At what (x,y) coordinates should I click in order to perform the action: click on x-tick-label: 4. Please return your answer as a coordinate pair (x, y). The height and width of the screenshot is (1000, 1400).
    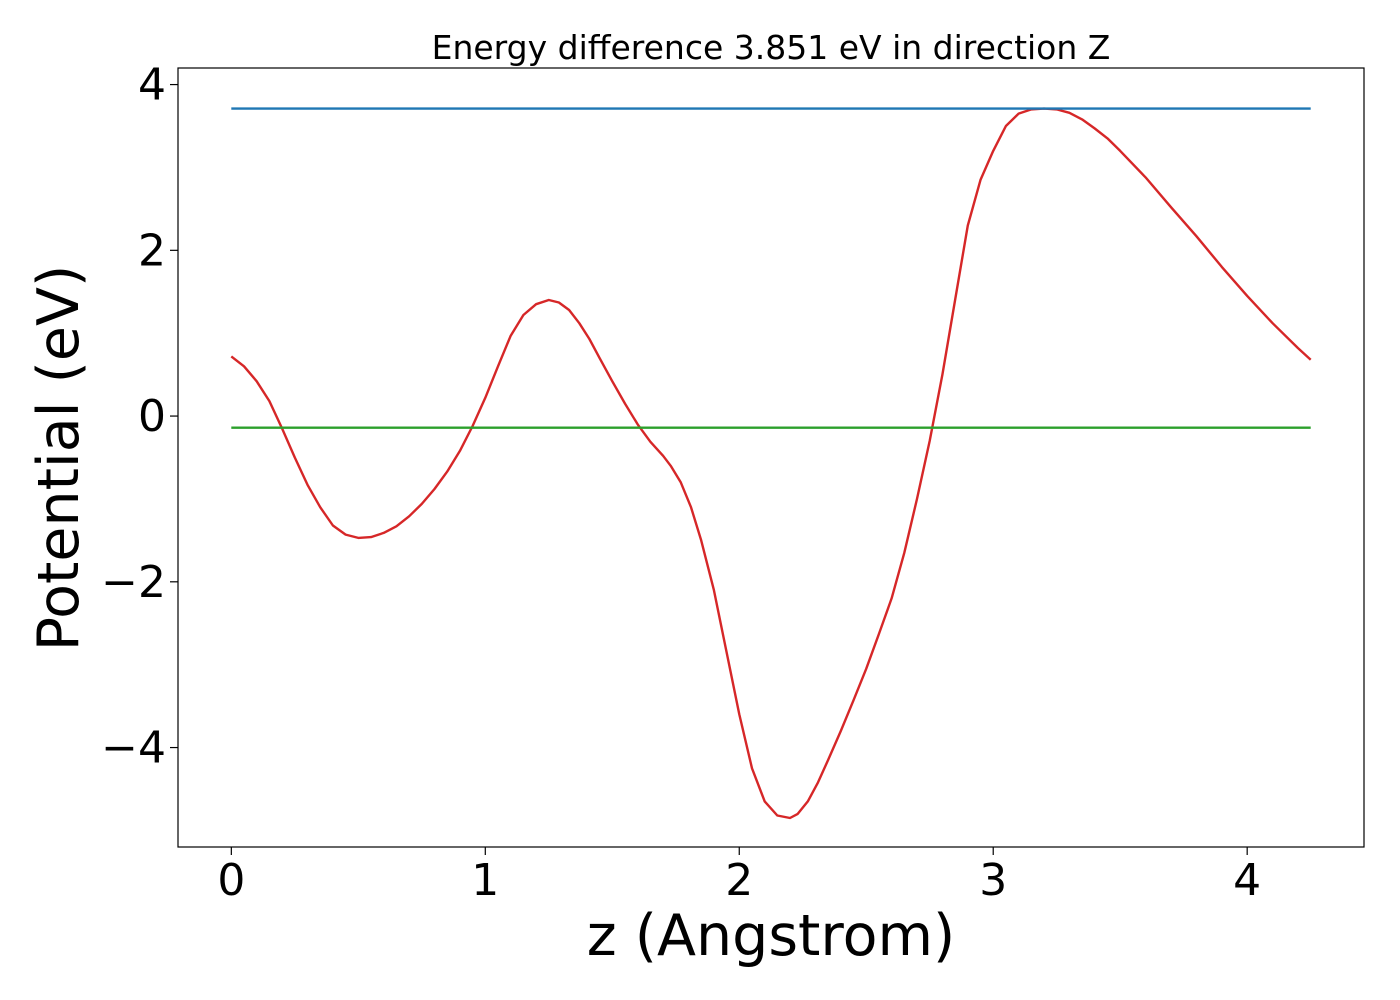
    Looking at the image, I should click on (1247, 880).